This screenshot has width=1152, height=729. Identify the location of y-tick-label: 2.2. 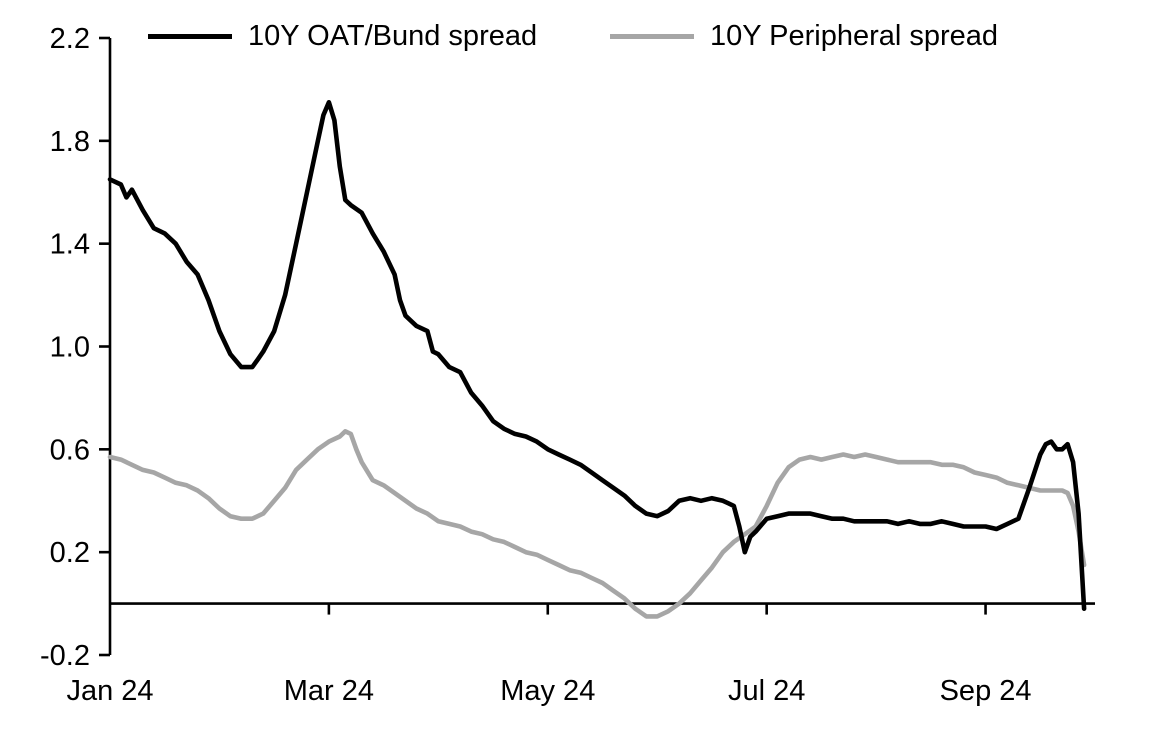
(70, 39).